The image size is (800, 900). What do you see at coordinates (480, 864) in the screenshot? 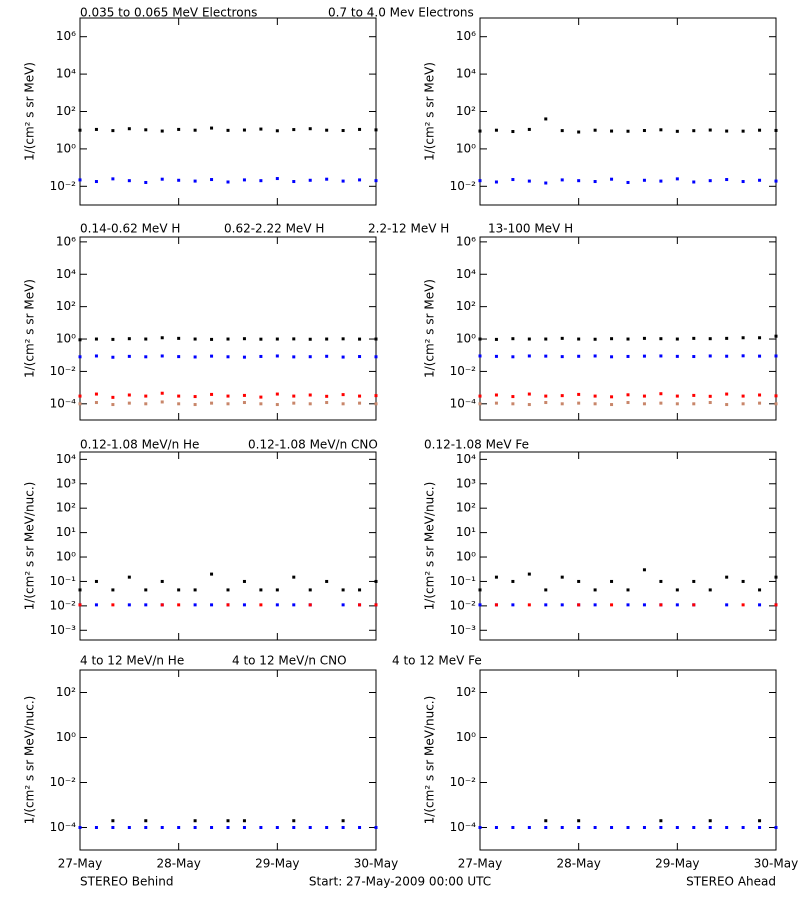
I see `x-tick-label: 27-May` at bounding box center [480, 864].